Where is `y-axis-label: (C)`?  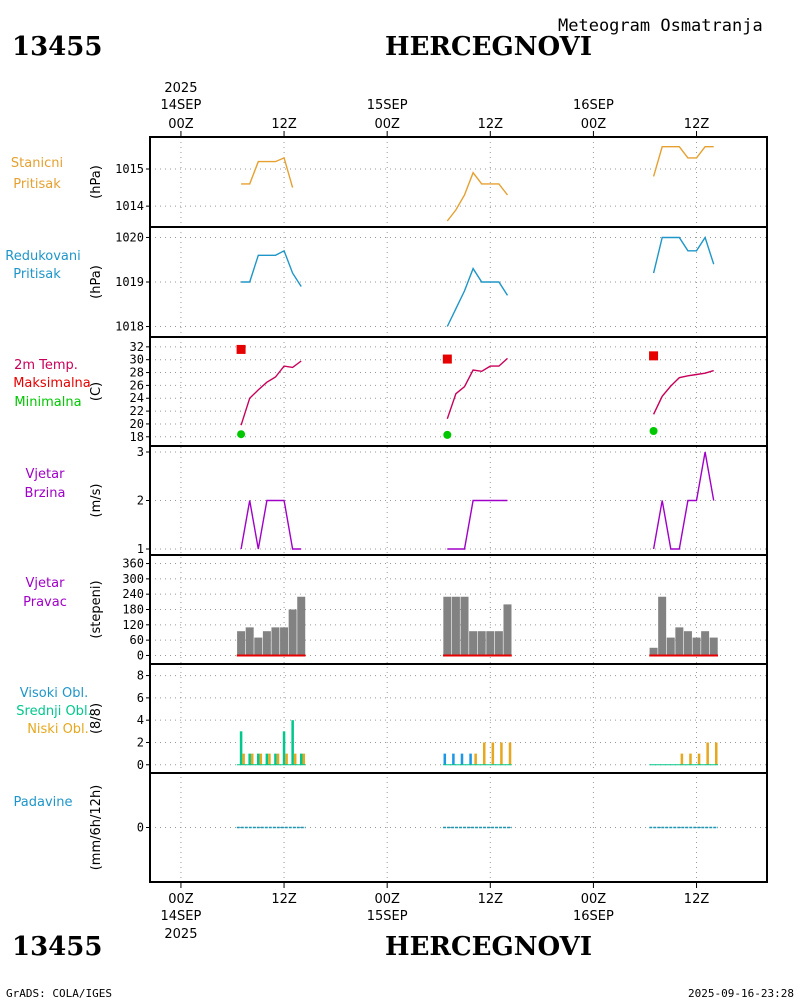 y-axis-label: (C) is located at coordinates (96, 391).